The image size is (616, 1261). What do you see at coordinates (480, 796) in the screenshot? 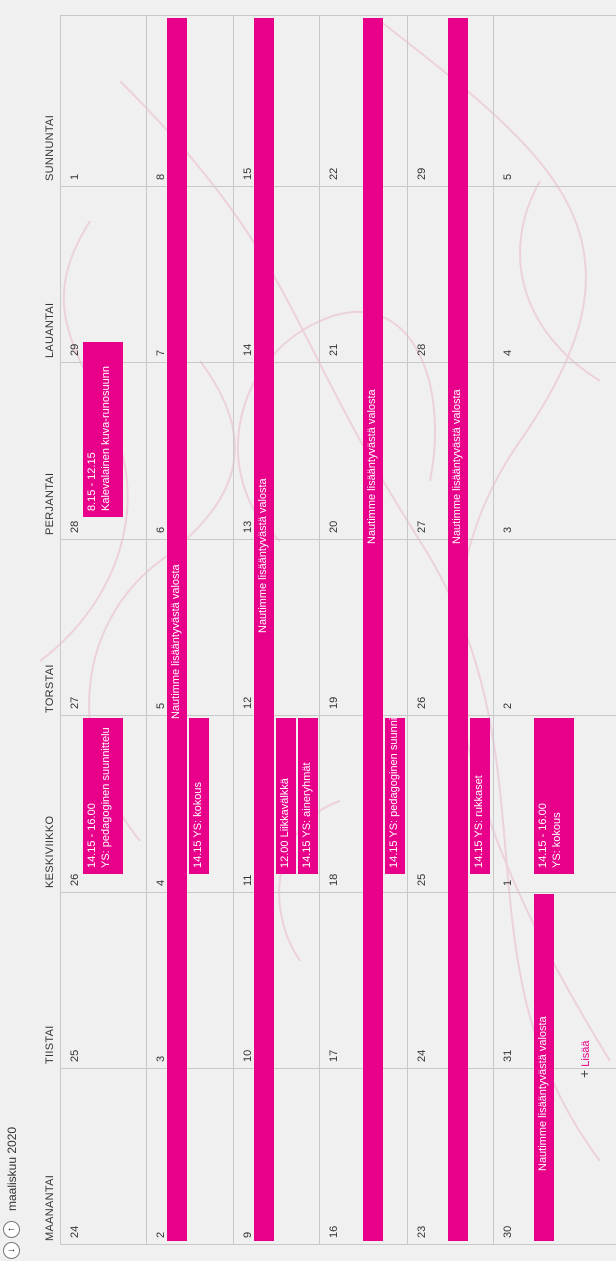
I see `event-ys-mittens: 14.15 YS: rukkaset` at bounding box center [480, 796].